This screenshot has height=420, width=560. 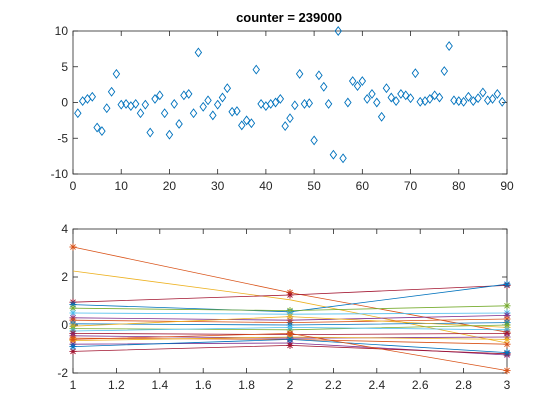 What do you see at coordinates (64, 277) in the screenshot?
I see `bottom-y-tick-label: 2` at bounding box center [64, 277].